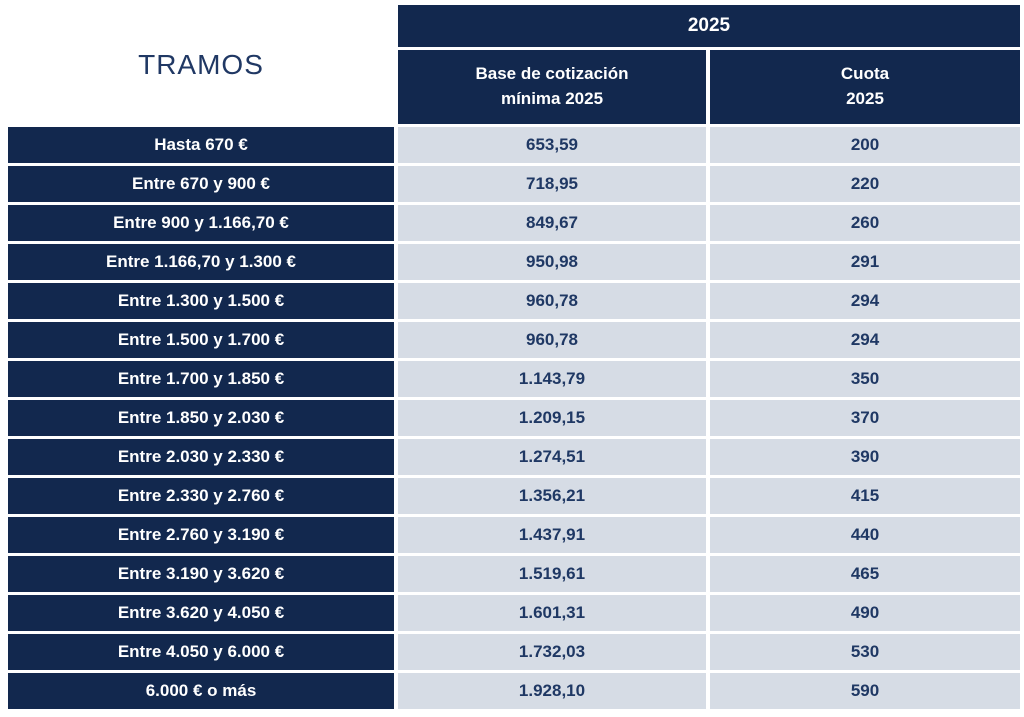  Describe the element at coordinates (201, 574) in the screenshot. I see `tramo-cell: Entre 3.190 y 3.620 €` at that location.